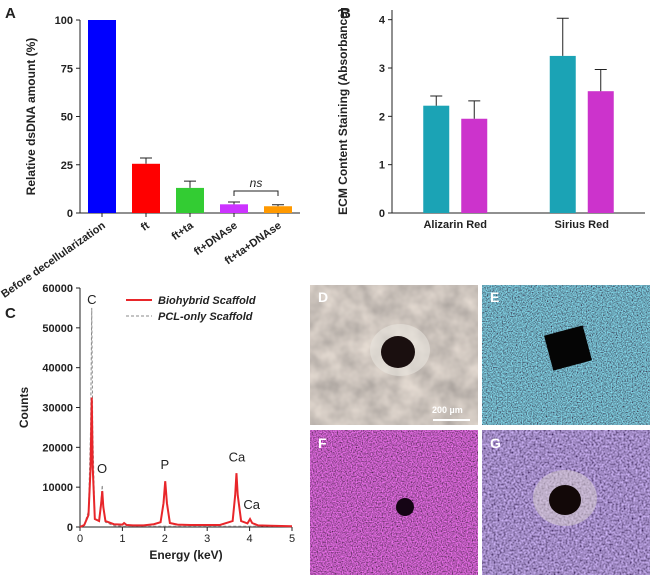 This screenshot has height=583, width=653. Describe the element at coordinates (80, 539) in the screenshot. I see `x-tick-label: 0` at that location.